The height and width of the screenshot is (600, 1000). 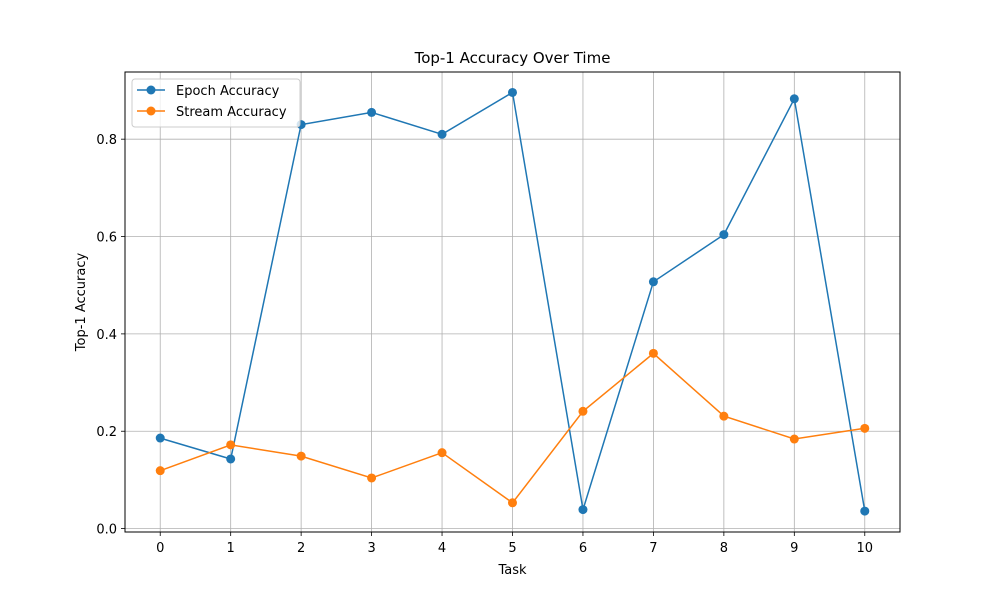 I want to click on x-tick-label: 6, so click(x=583, y=548).